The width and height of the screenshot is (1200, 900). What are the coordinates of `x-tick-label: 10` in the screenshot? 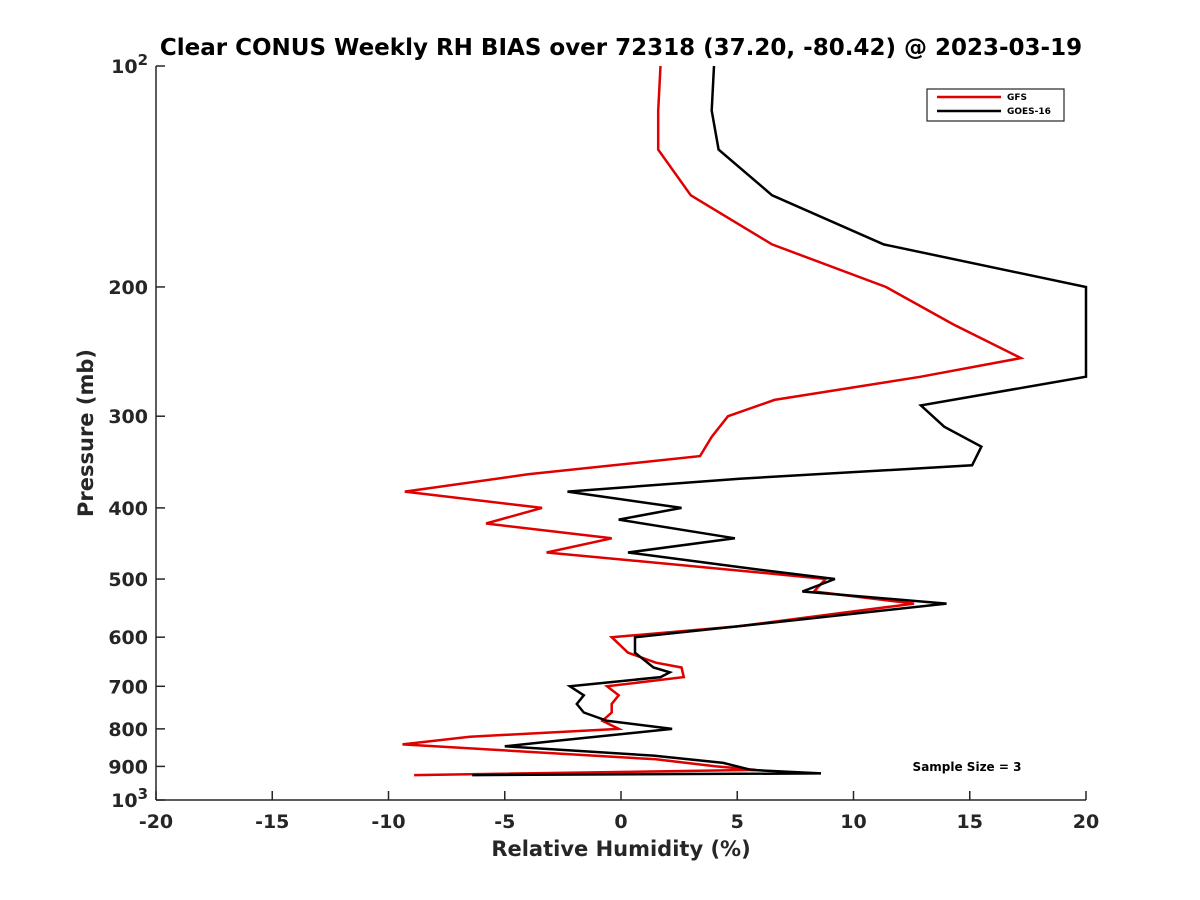 It's located at (853, 822).